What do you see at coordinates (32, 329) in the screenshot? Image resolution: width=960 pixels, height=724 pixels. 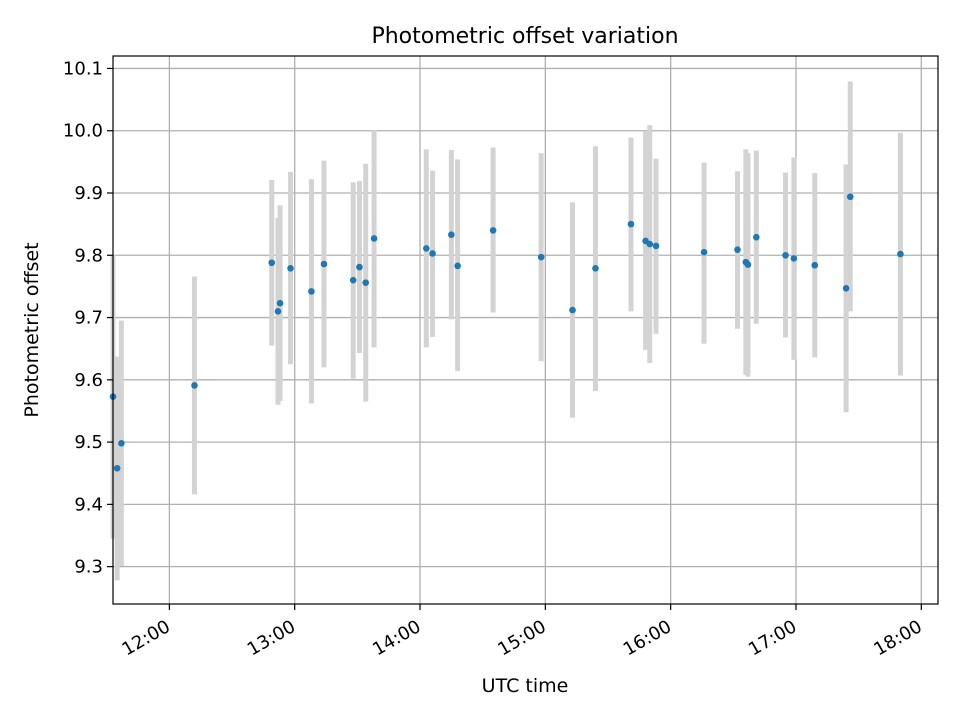 I see `y-axis-label: Photometric offset` at bounding box center [32, 329].